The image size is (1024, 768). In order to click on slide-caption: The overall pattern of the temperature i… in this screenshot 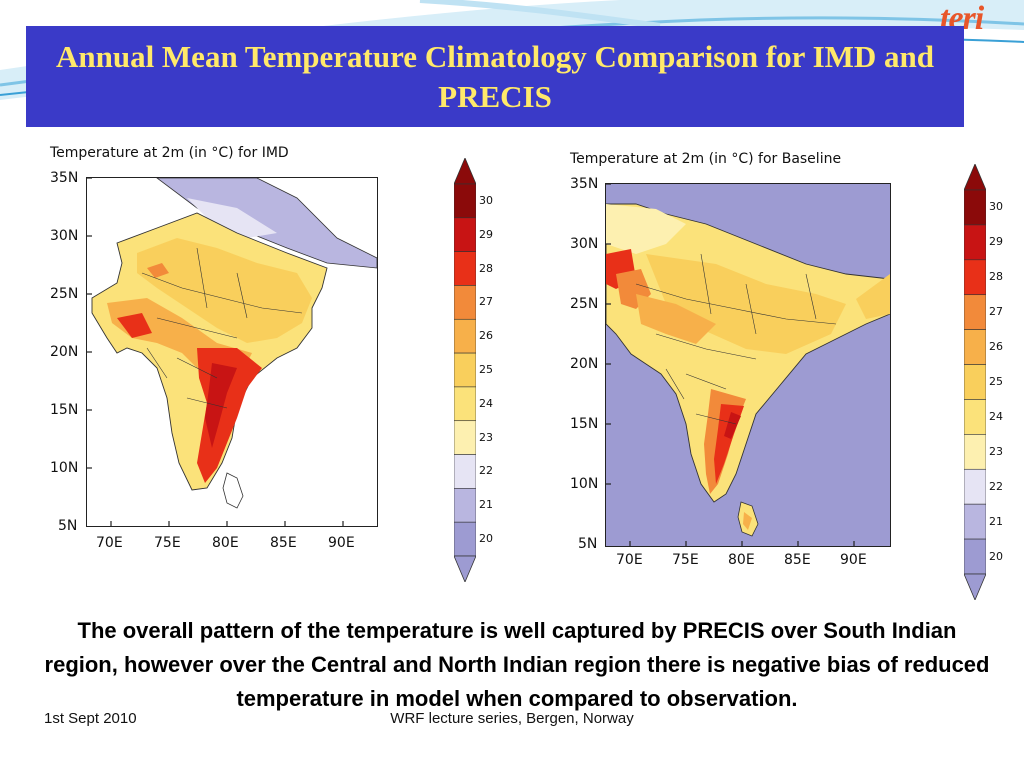, I will do `click(517, 664)`.